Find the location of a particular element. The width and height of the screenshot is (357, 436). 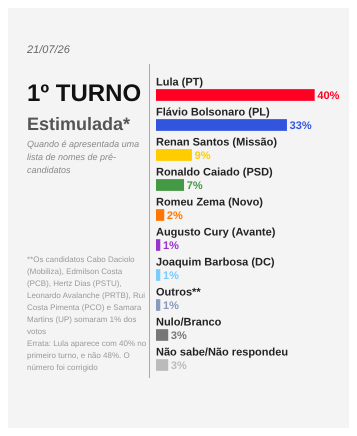

x-axis-title: Estimulada* is located at coordinates (78, 124).